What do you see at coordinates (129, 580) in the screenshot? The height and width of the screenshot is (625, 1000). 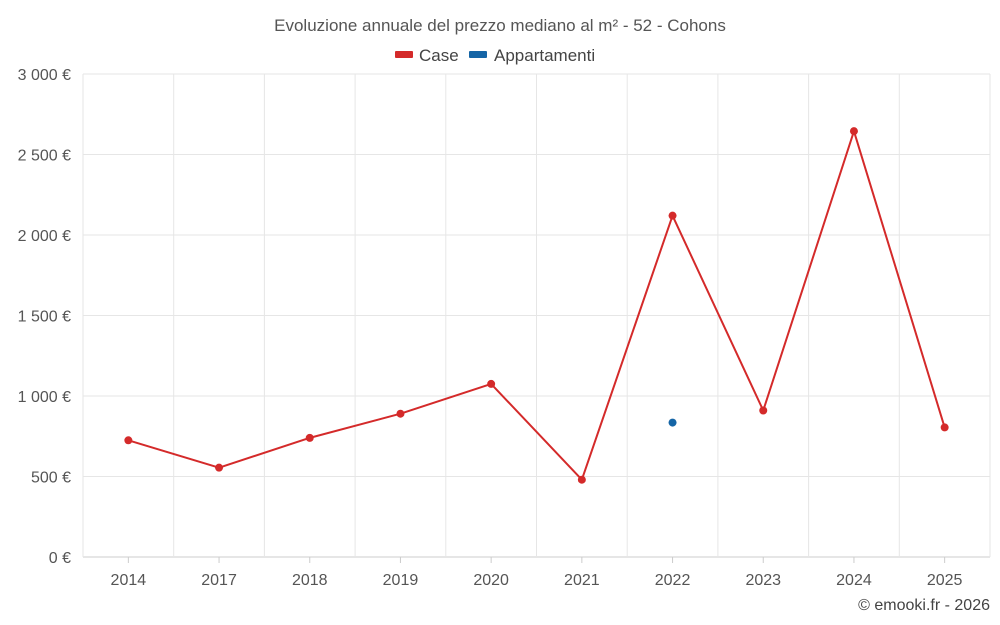 I see `x-tick-label: 2014` at bounding box center [129, 580].